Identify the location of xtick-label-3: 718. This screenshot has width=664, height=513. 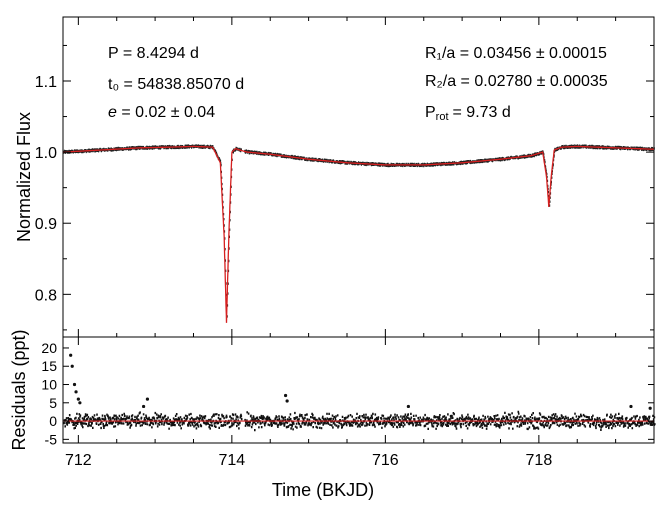
(539, 460).